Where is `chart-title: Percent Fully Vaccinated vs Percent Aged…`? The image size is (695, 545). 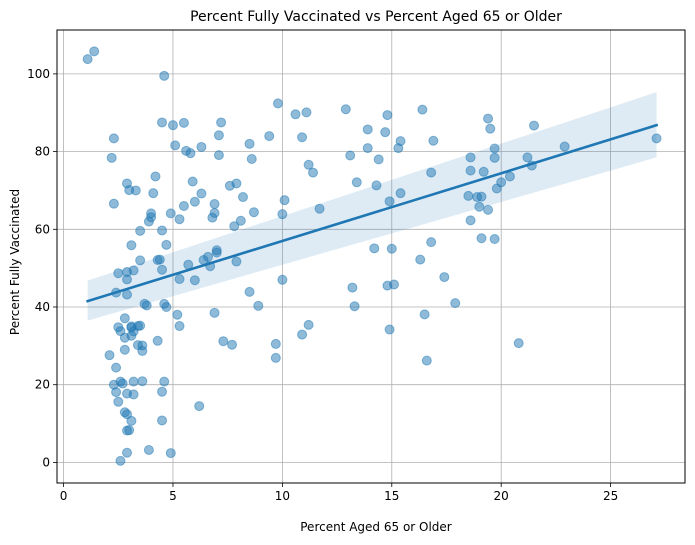
chart-title: Percent Fully Vaccinated vs Percent Aged… is located at coordinates (376, 17).